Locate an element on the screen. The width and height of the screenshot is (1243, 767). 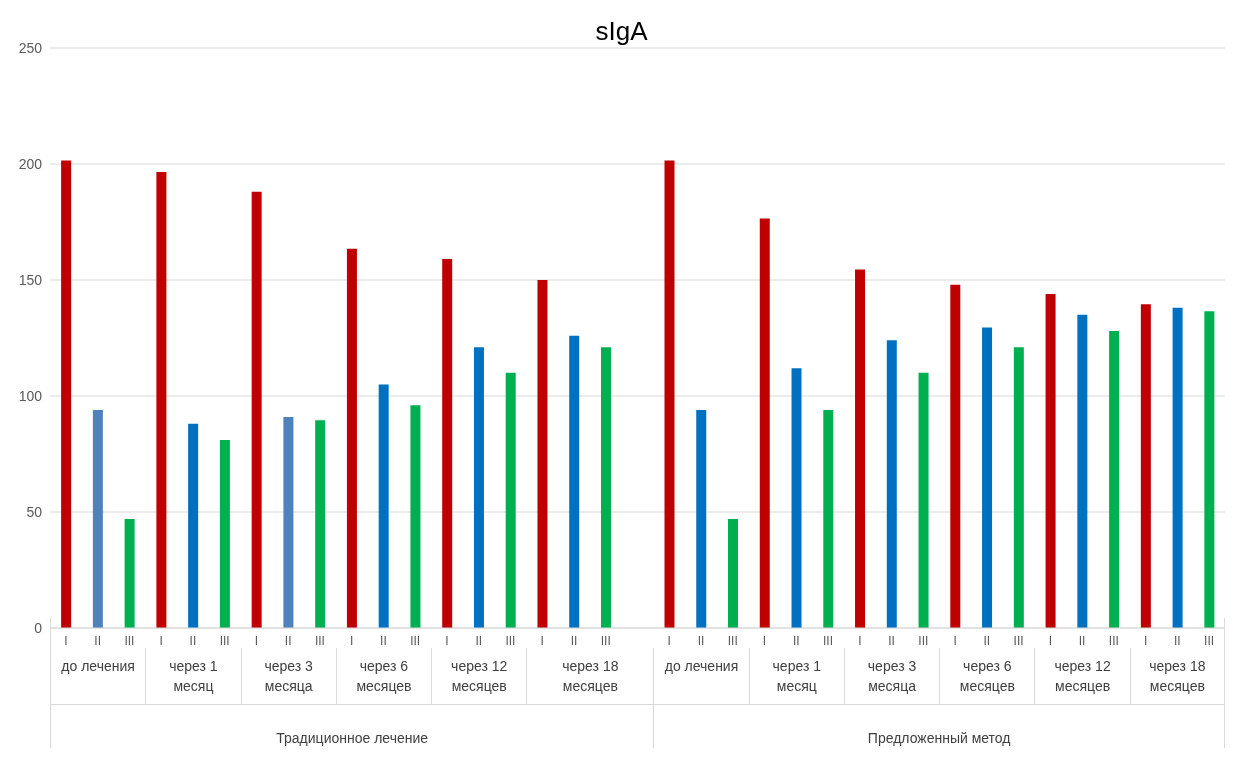
chart-title: sIgA is located at coordinates (621, 31).